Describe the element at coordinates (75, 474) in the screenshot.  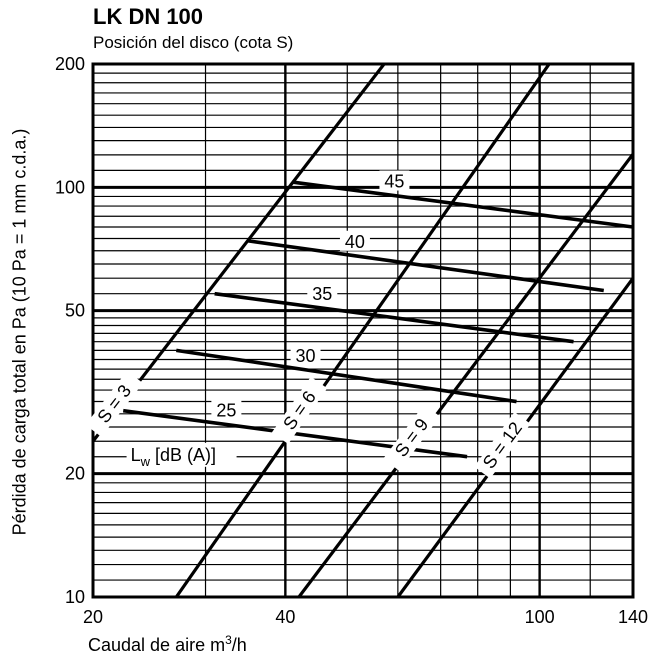
I see `y-tick-label-20: 20` at that location.